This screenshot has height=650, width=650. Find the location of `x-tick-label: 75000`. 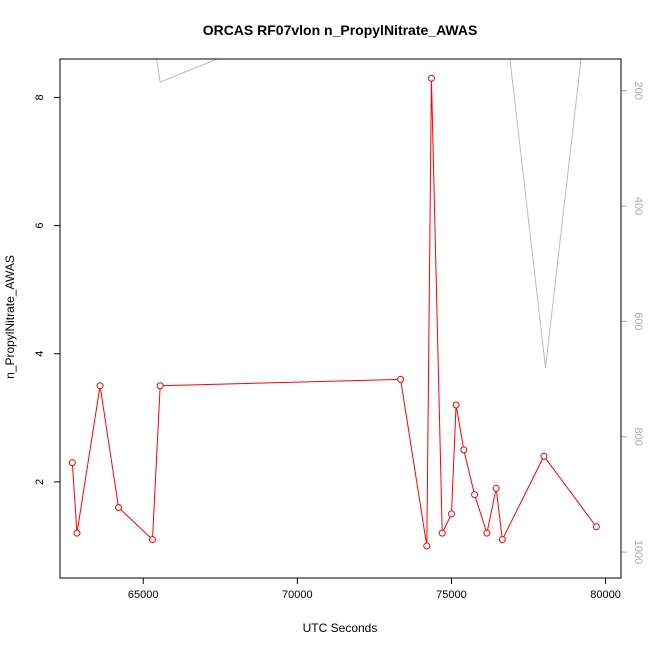

x-tick-label: 75000 is located at coordinates (451, 595).